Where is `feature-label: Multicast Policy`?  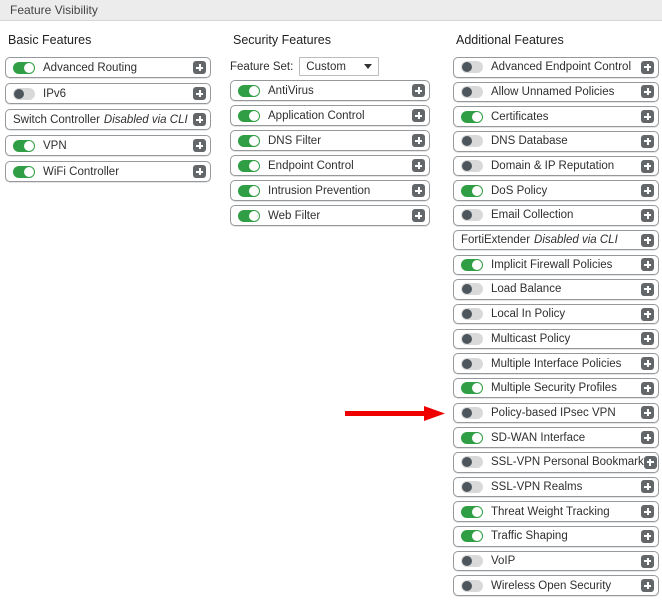 feature-label: Multicast Policy is located at coordinates (531, 338).